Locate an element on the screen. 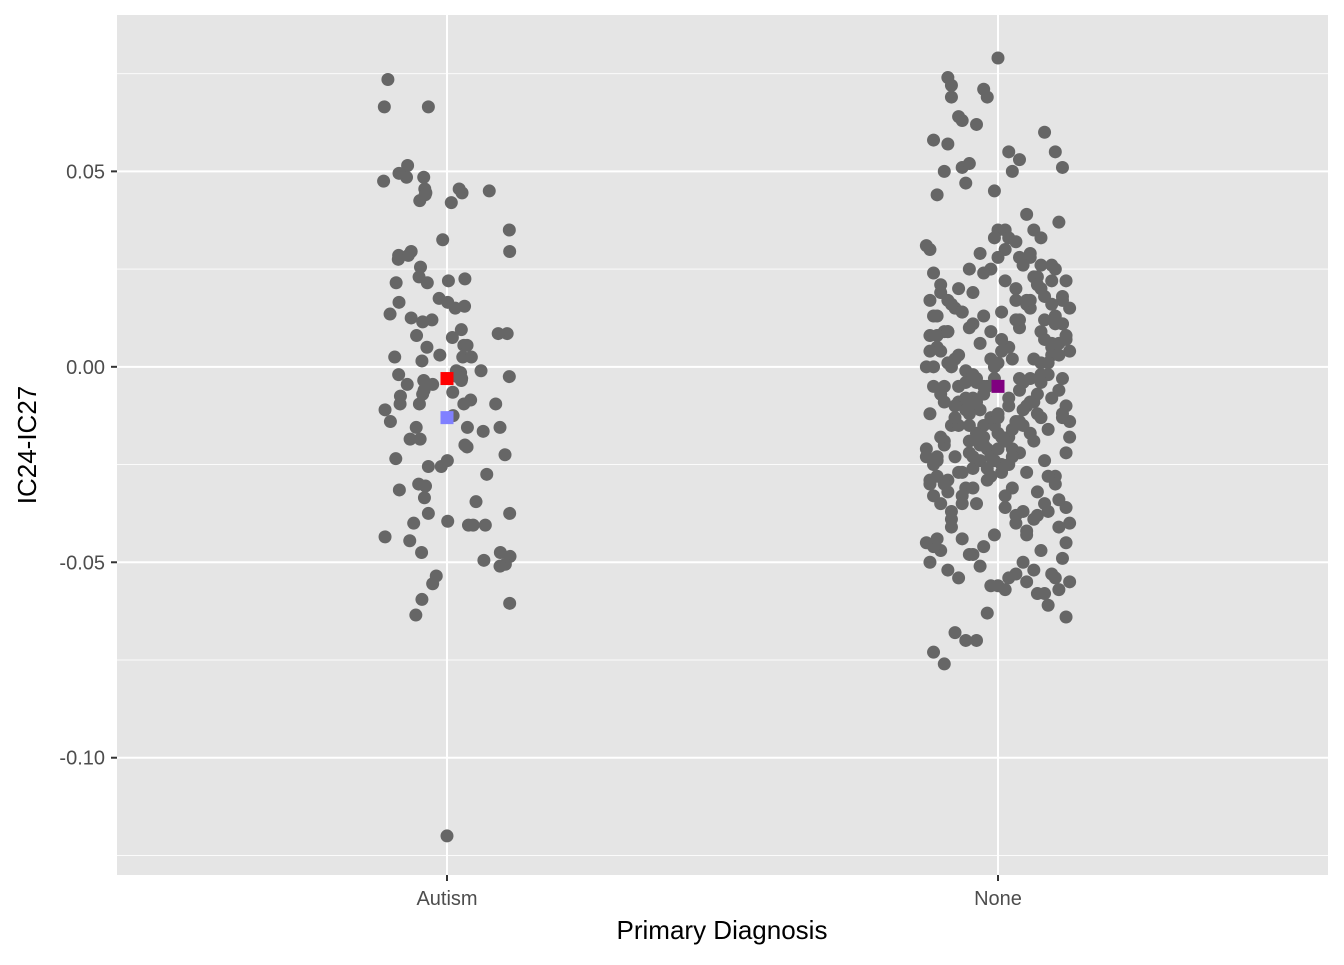  y-tick-label: -0.10 is located at coordinates (82, 759).